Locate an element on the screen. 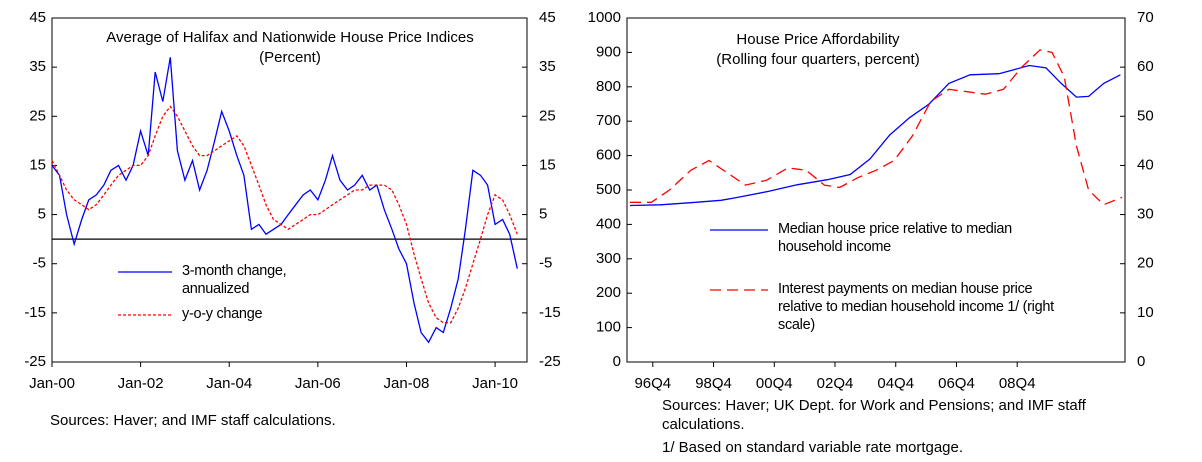 This screenshot has width=1202, height=462. chart-subtitle: (Rolling four quarters, percent) is located at coordinates (817, 59).